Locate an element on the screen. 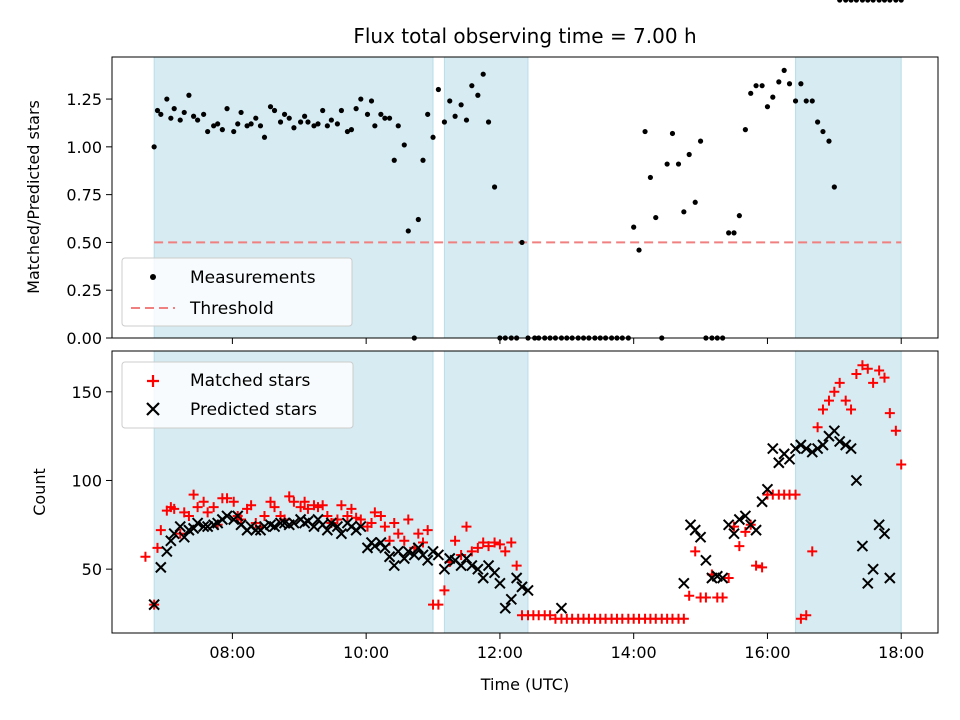 Image resolution: width=960 pixels, height=720 pixels. x-tick-label: 08:00 is located at coordinates (232, 652).